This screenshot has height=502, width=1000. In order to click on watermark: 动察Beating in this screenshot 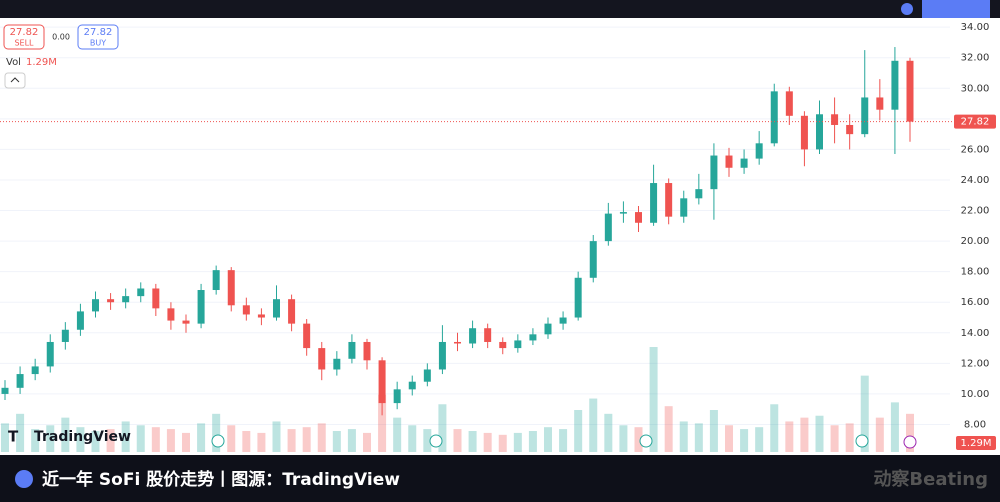, I will do `click(930, 479)`.